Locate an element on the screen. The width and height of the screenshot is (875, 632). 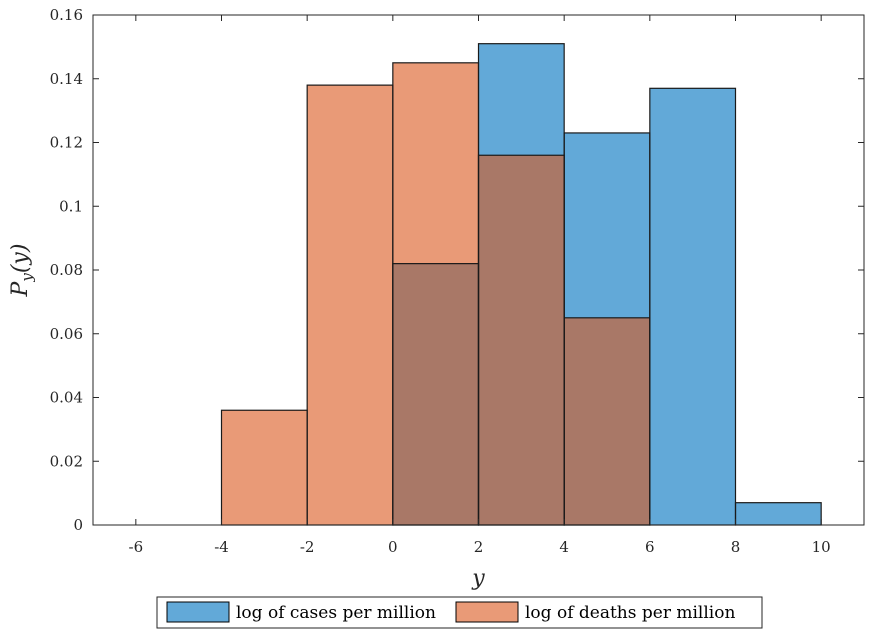
y-axis-label: Py(y) is located at coordinates (22, 271).